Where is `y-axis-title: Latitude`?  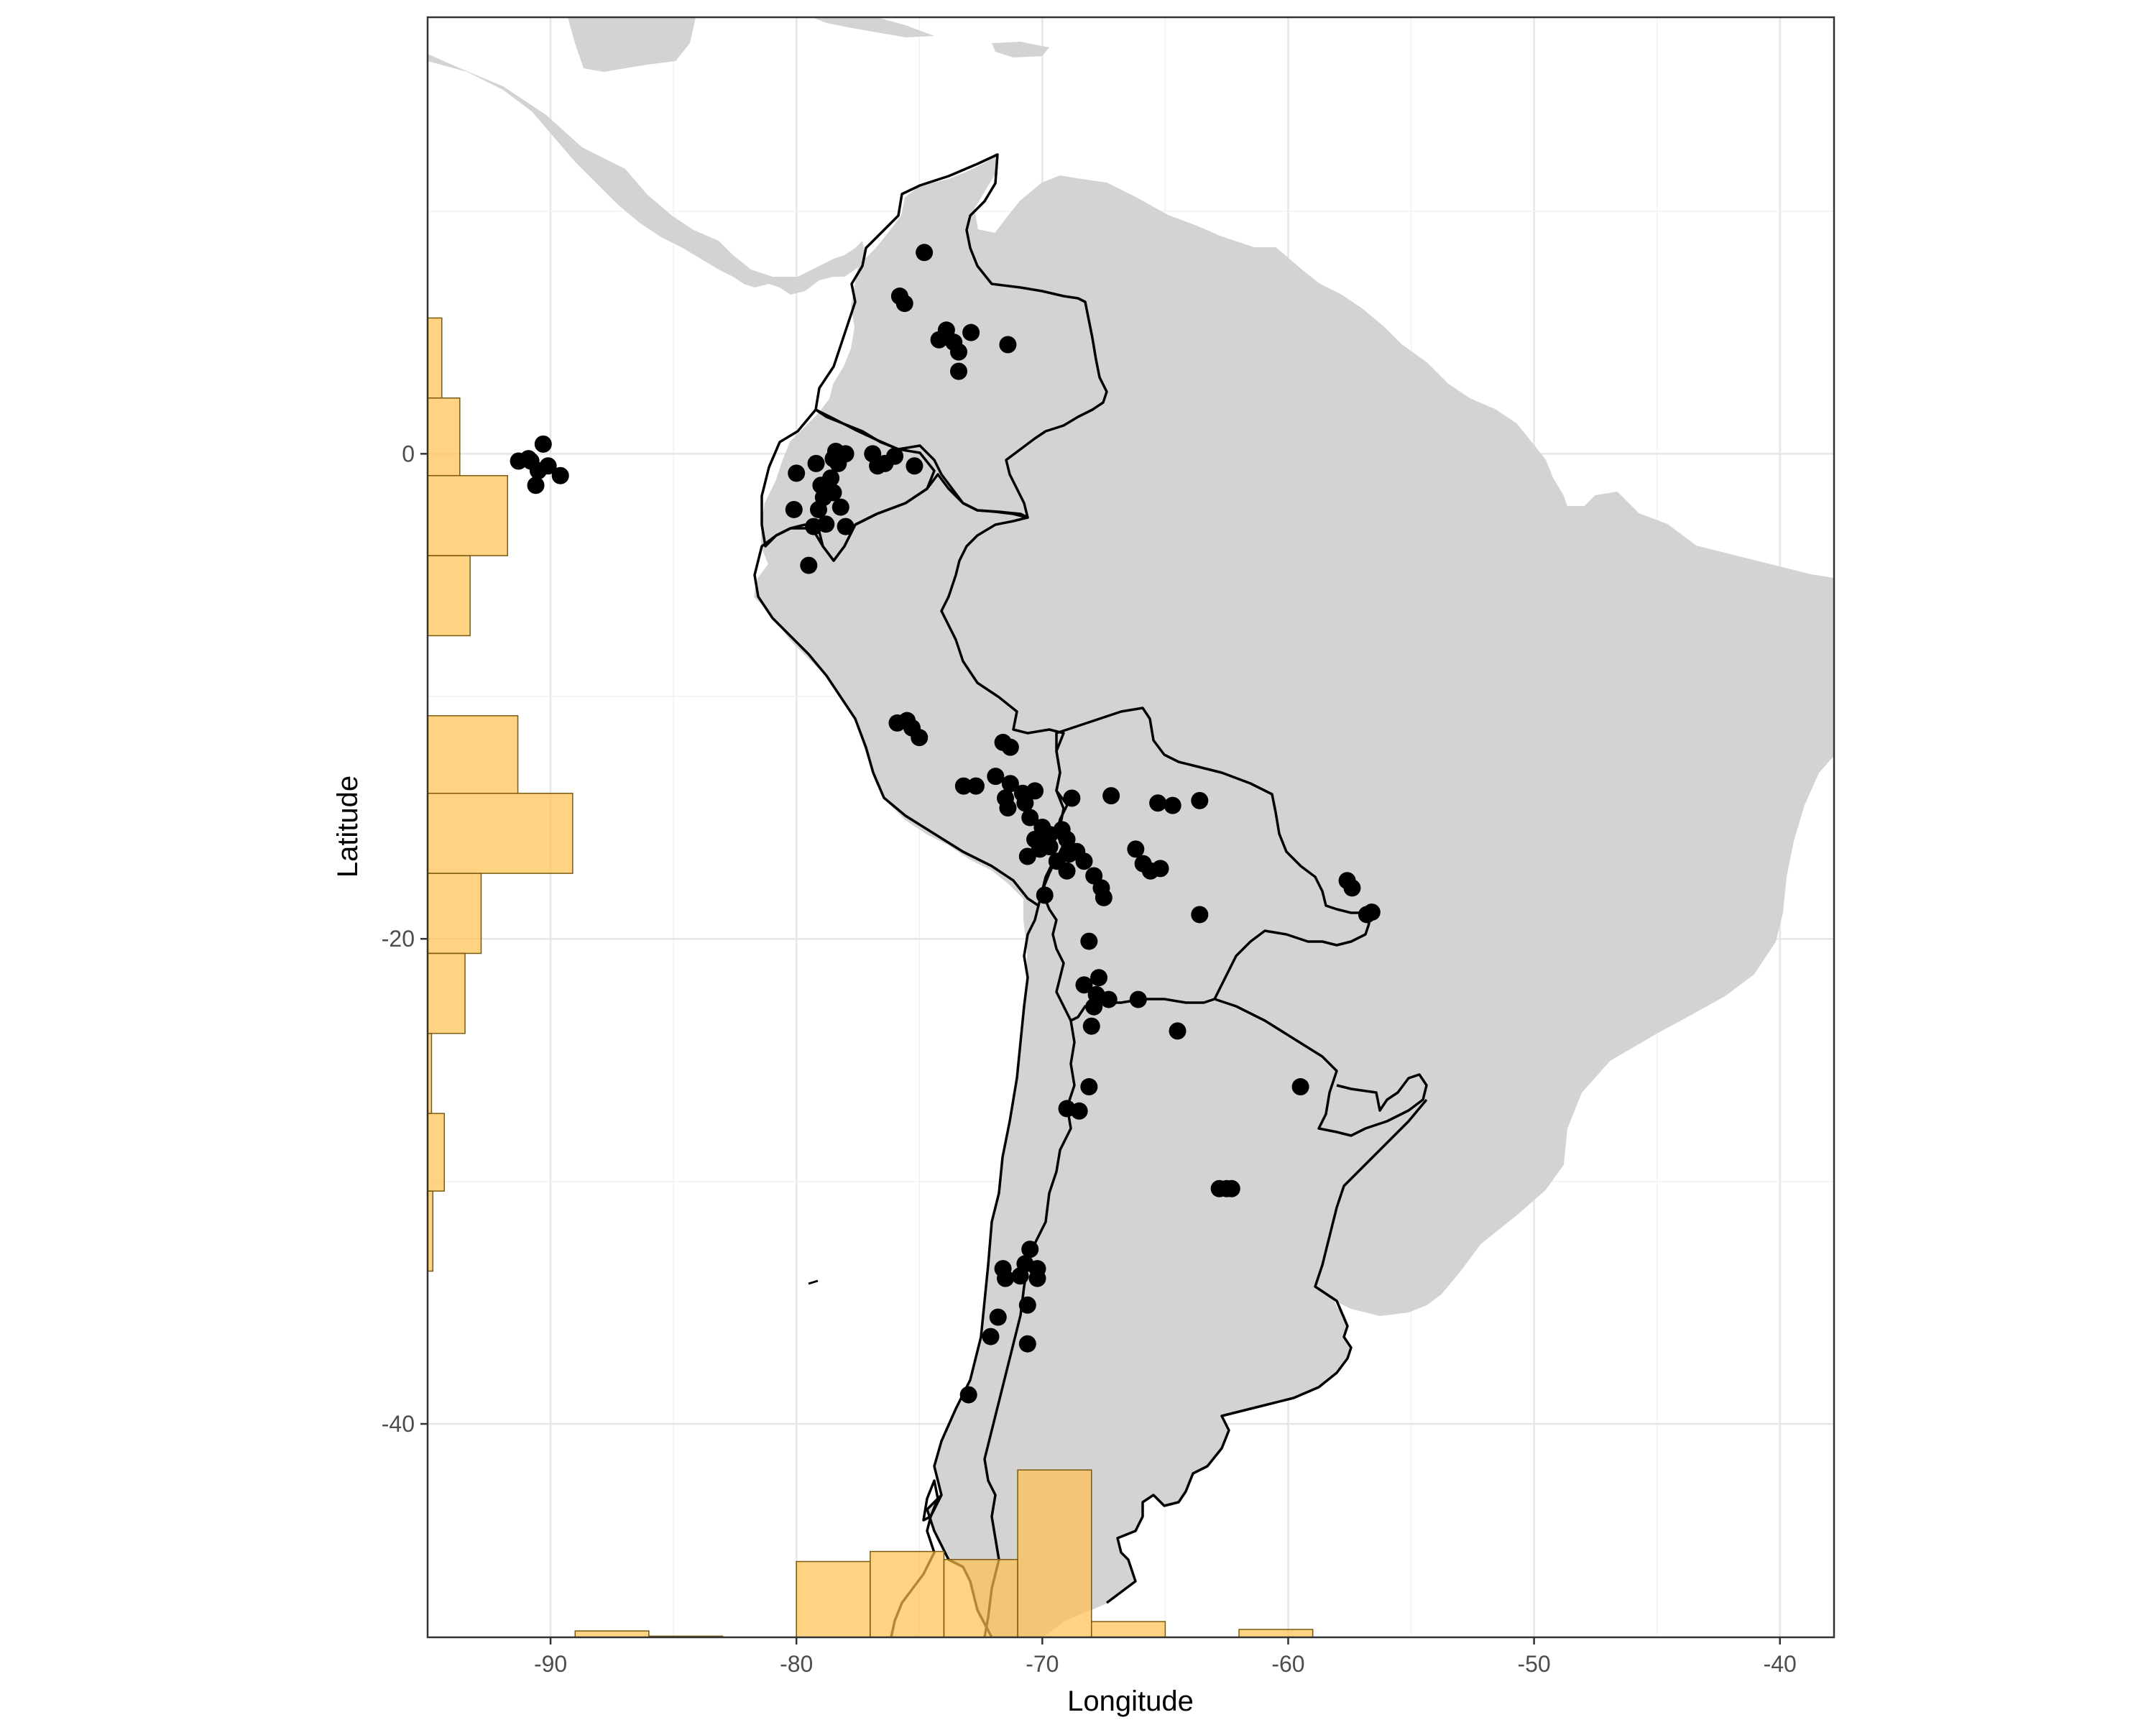 y-axis-title: Latitude is located at coordinates (348, 827).